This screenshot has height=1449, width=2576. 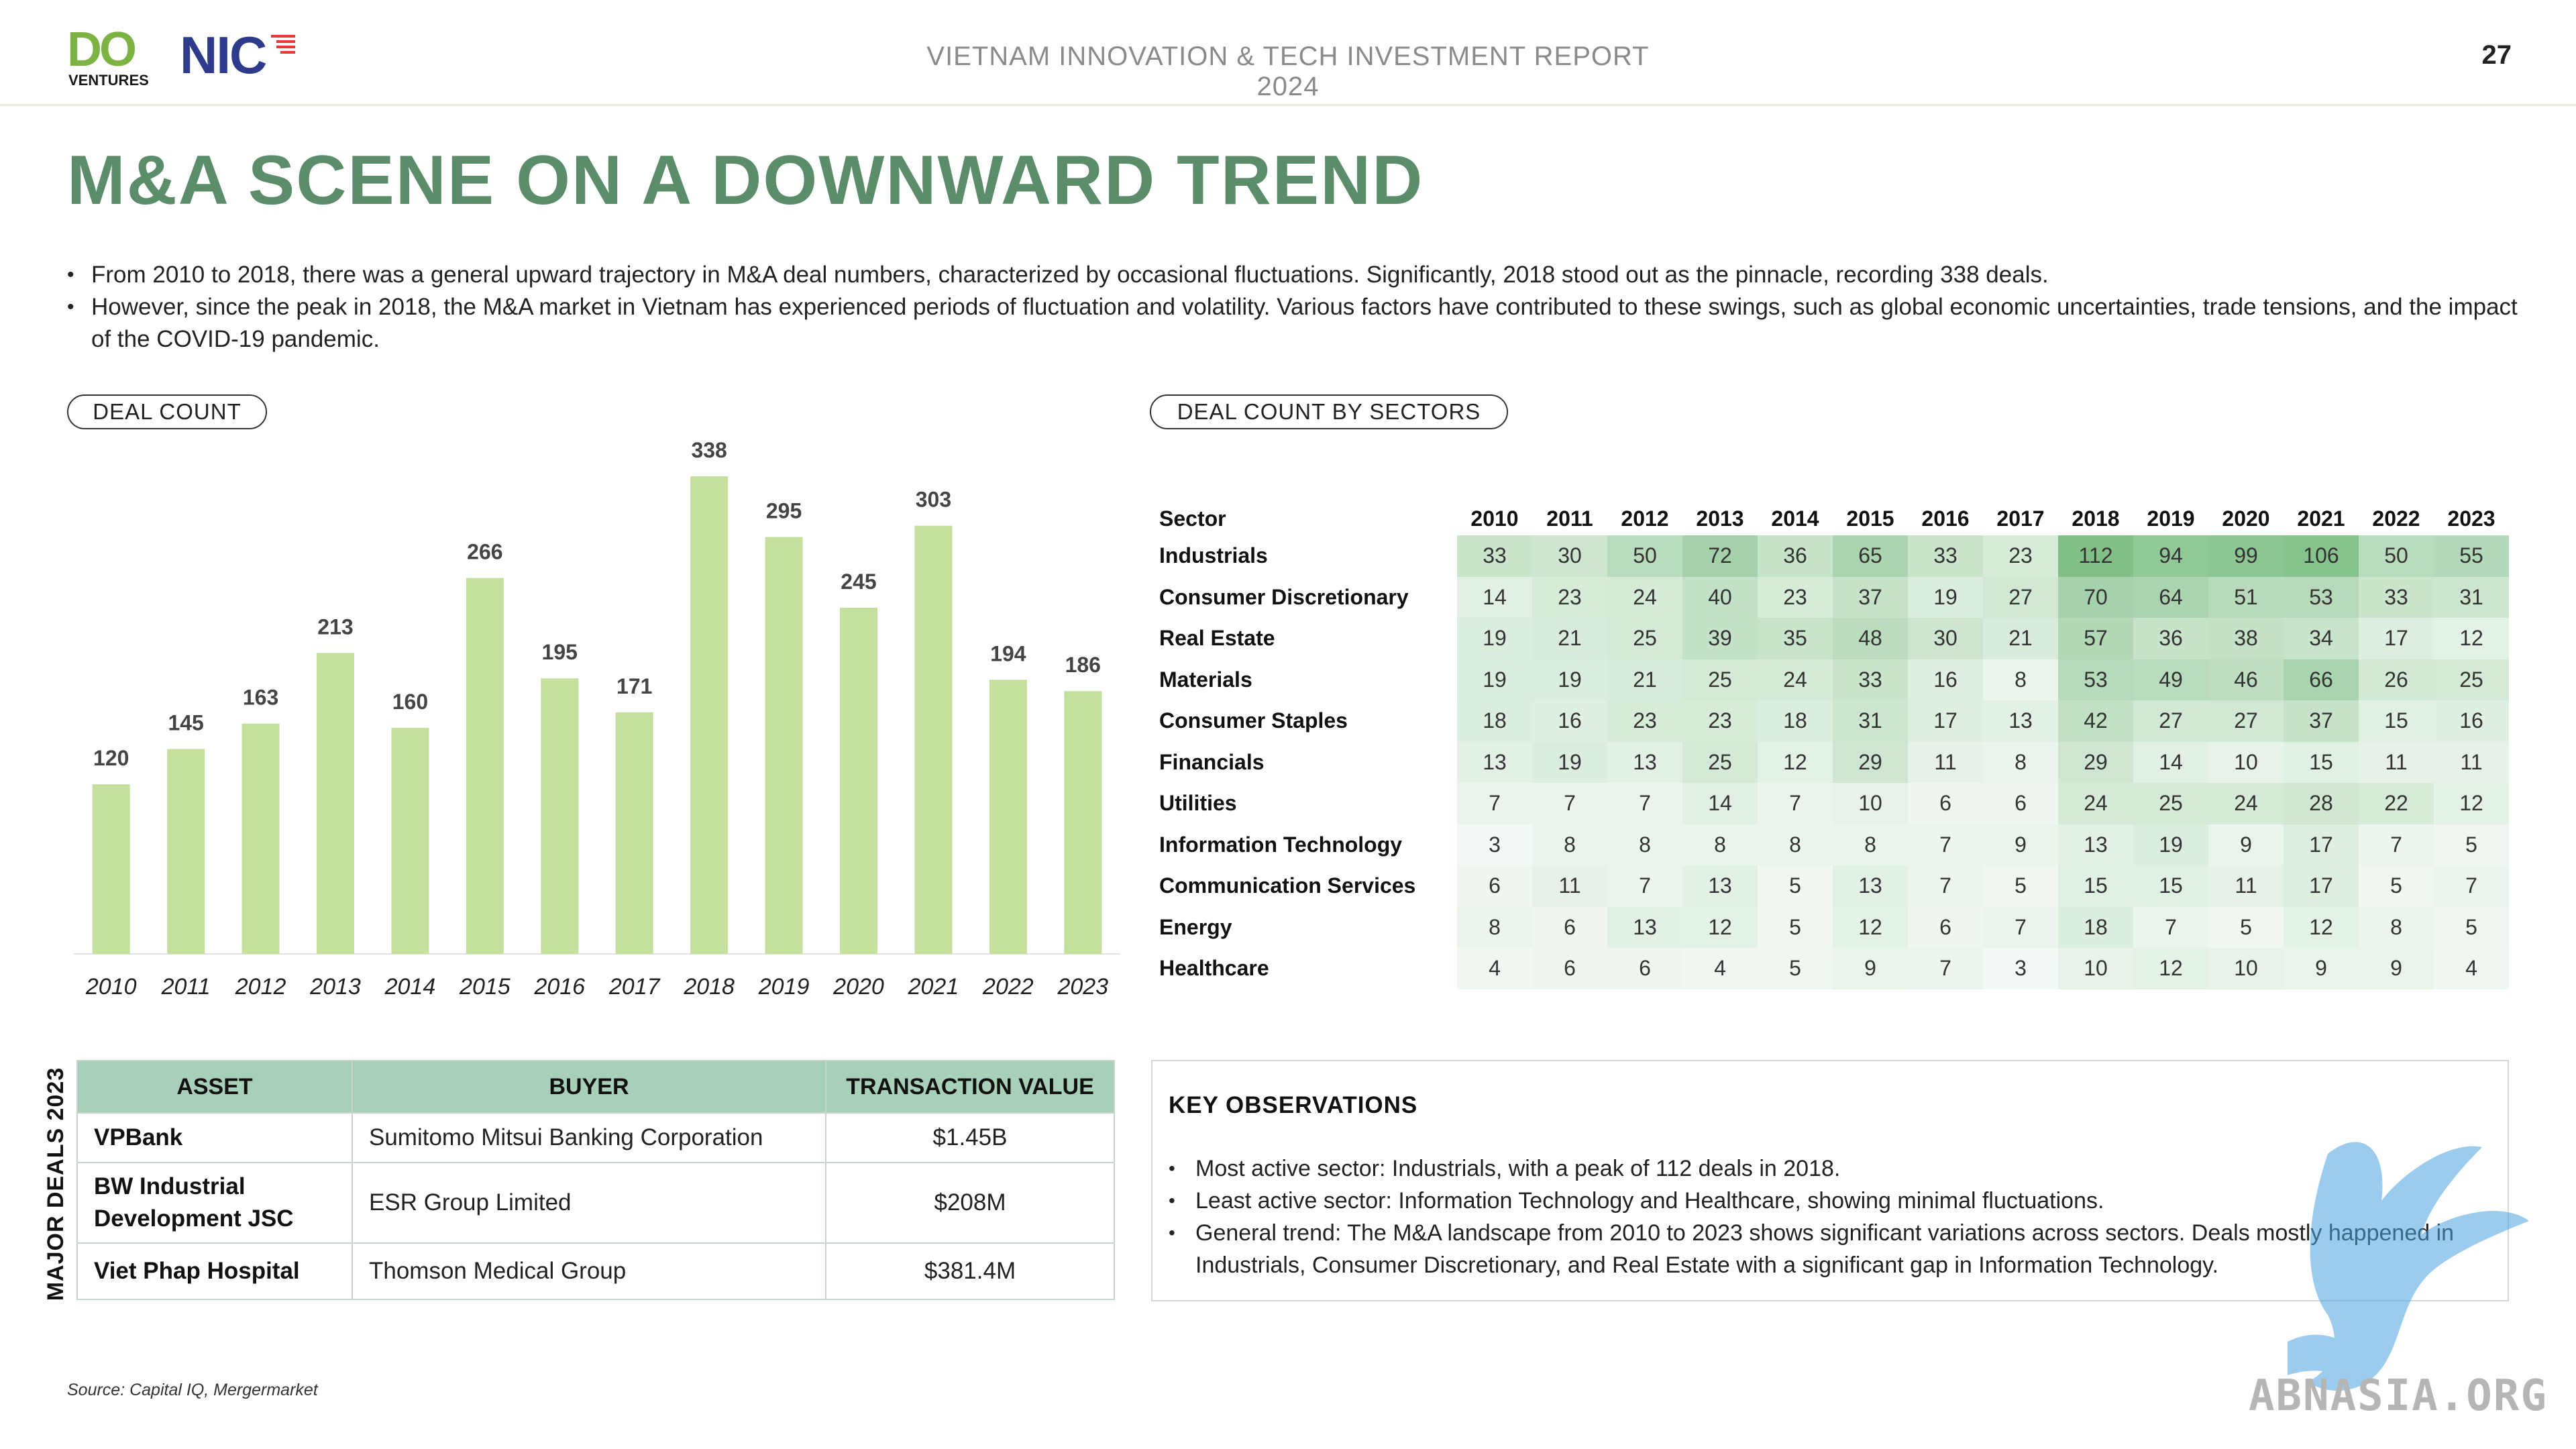 What do you see at coordinates (1945, 518) in the screenshot?
I see `heatmap-year-header: 2016` at bounding box center [1945, 518].